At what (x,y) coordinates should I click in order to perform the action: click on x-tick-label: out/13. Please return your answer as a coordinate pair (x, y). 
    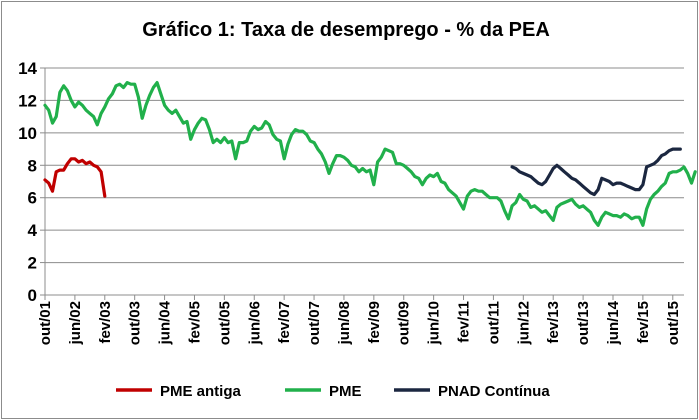
    Looking at the image, I should click on (583, 323).